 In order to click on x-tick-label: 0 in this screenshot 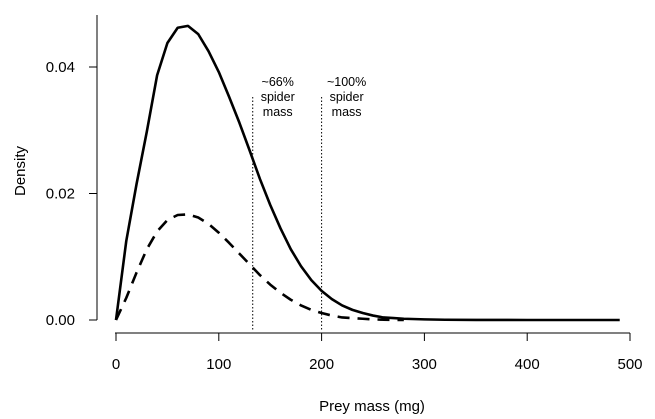, I will do `click(116, 364)`.